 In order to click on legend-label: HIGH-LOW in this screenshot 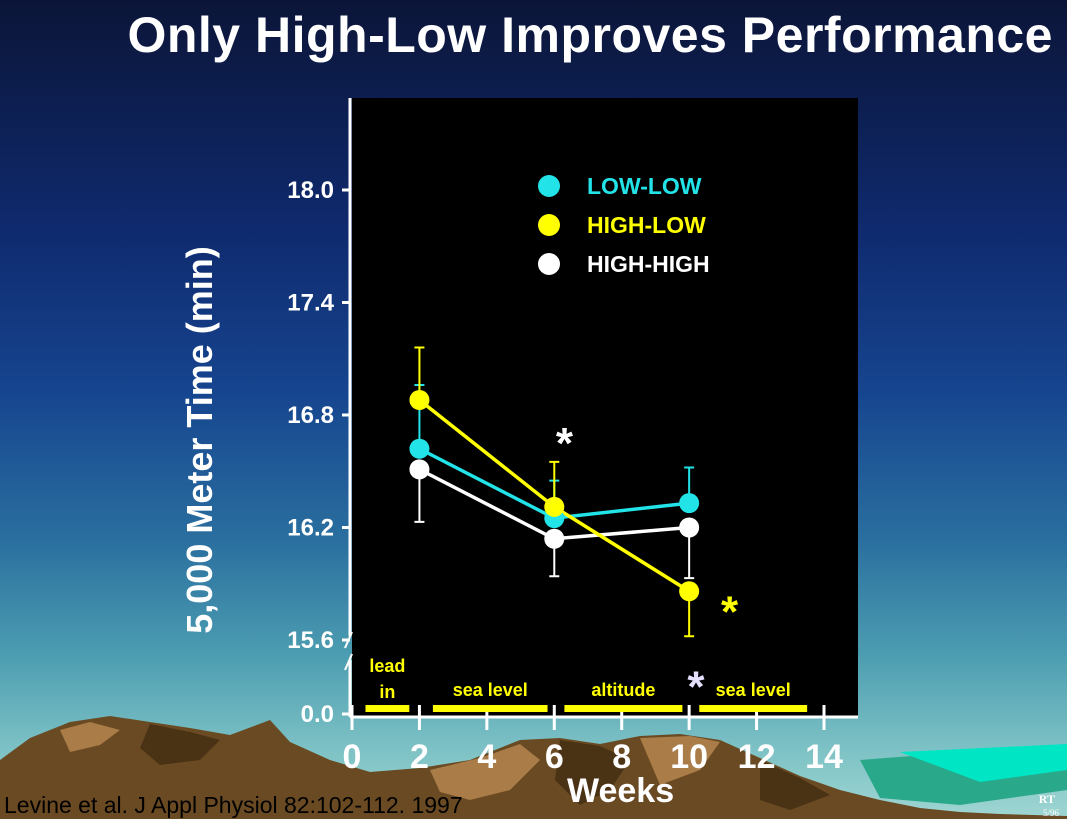, I will do `click(646, 225)`.